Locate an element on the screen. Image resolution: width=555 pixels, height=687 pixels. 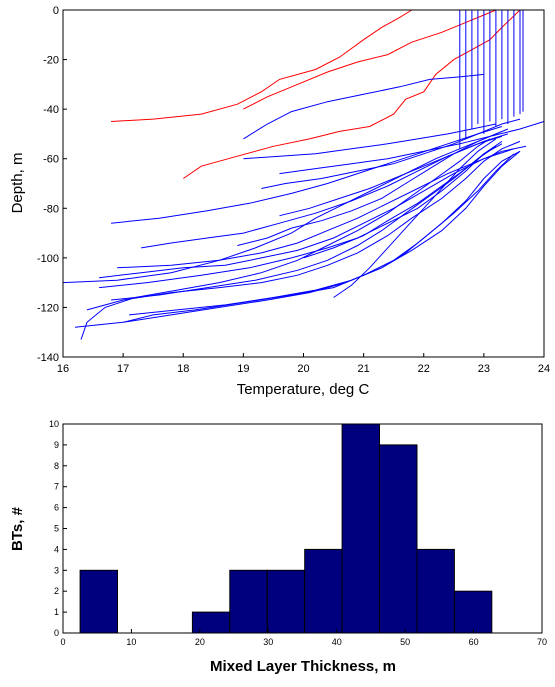
x-tick-label: 19 is located at coordinates (243, 369).